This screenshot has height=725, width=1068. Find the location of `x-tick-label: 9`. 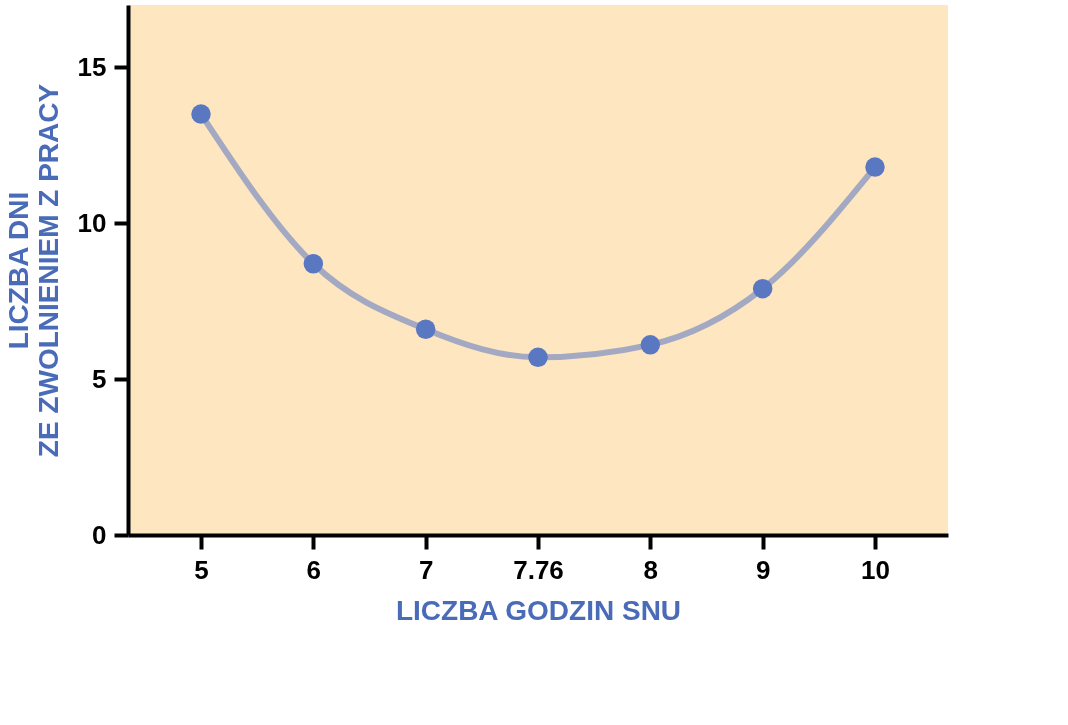

x-tick-label: 9 is located at coordinates (763, 569).